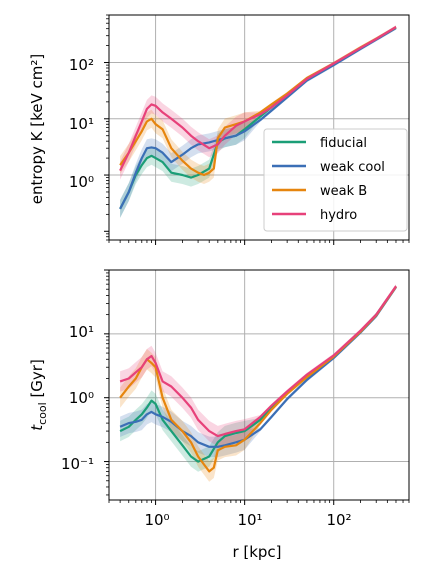  I want to click on legend-label-hydro: hydro, so click(338, 215).